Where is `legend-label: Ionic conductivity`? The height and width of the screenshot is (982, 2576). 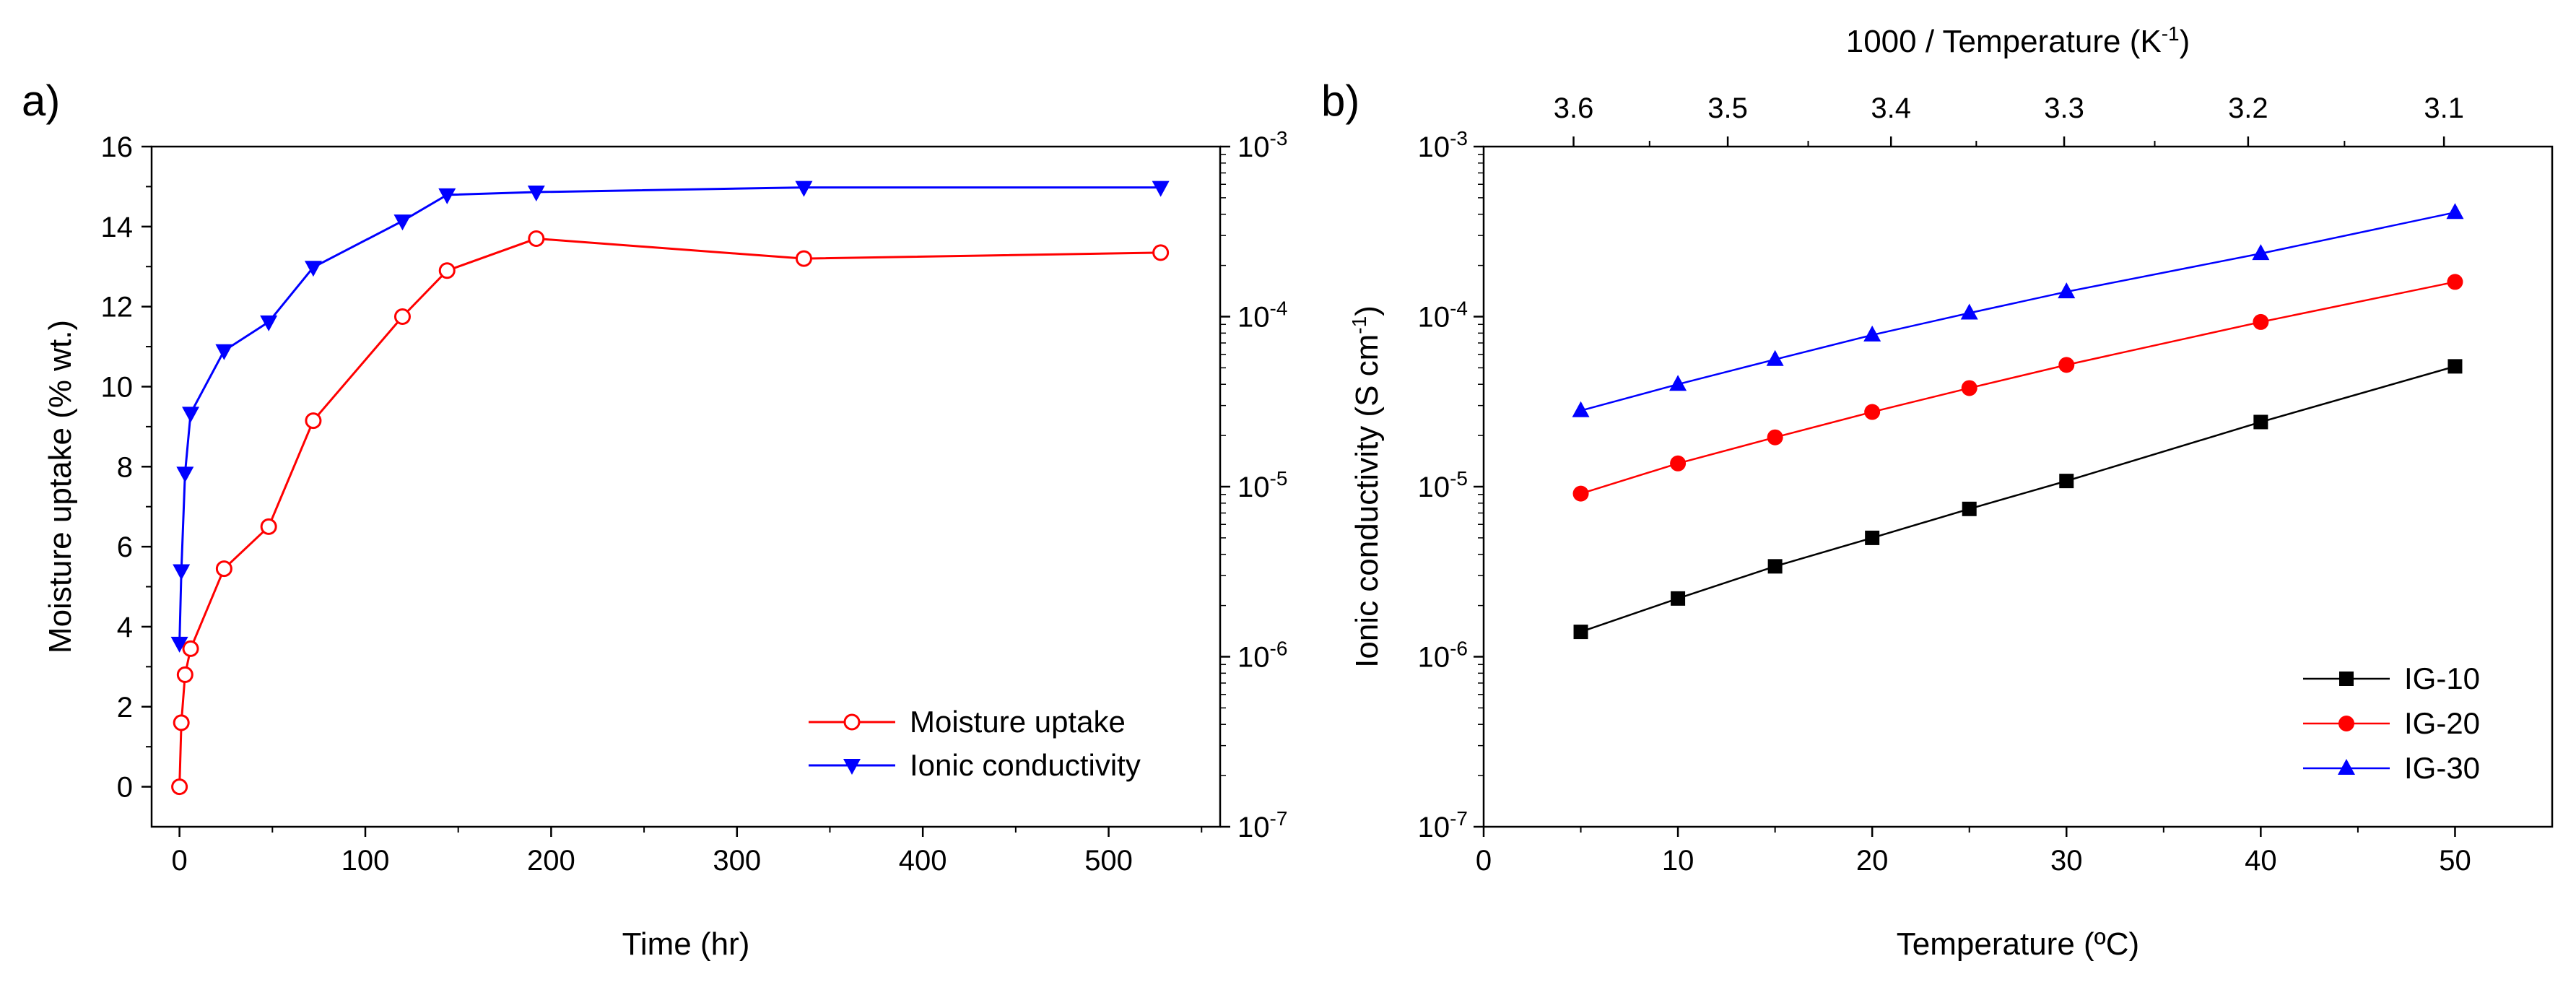 legend-label: Ionic conductivity is located at coordinates (1025, 765).